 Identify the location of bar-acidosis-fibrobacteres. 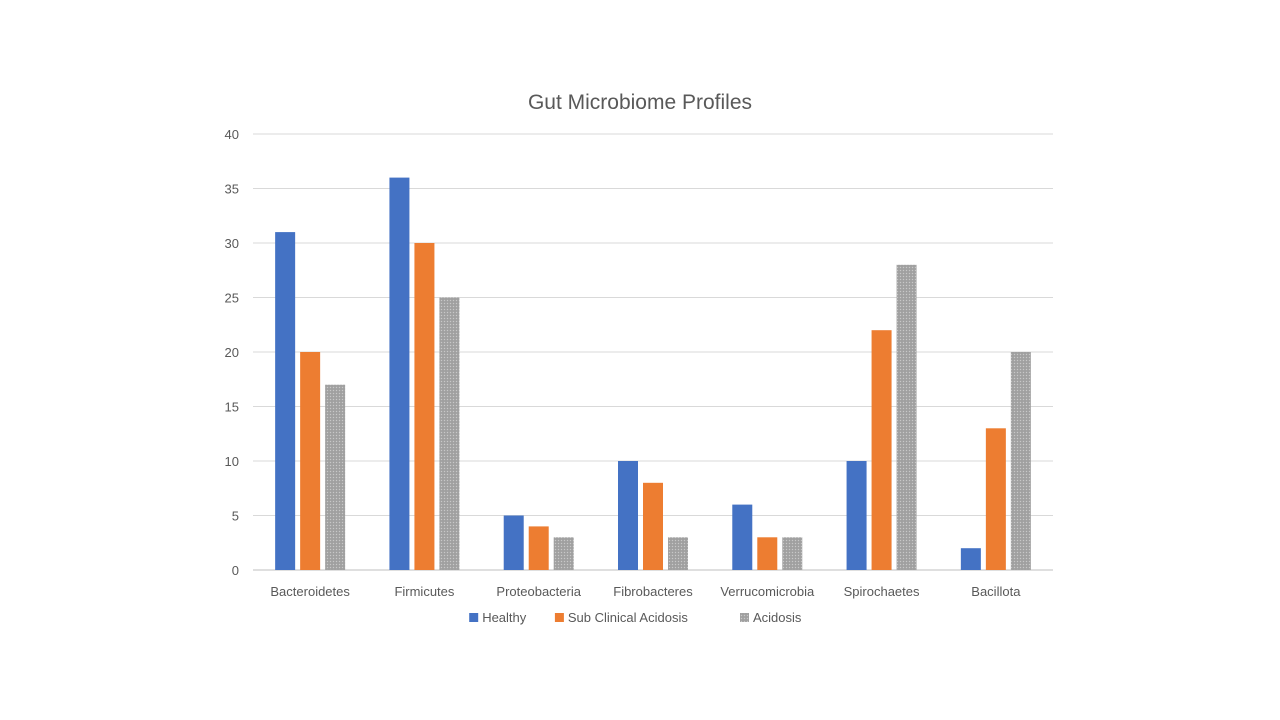
(678, 553).